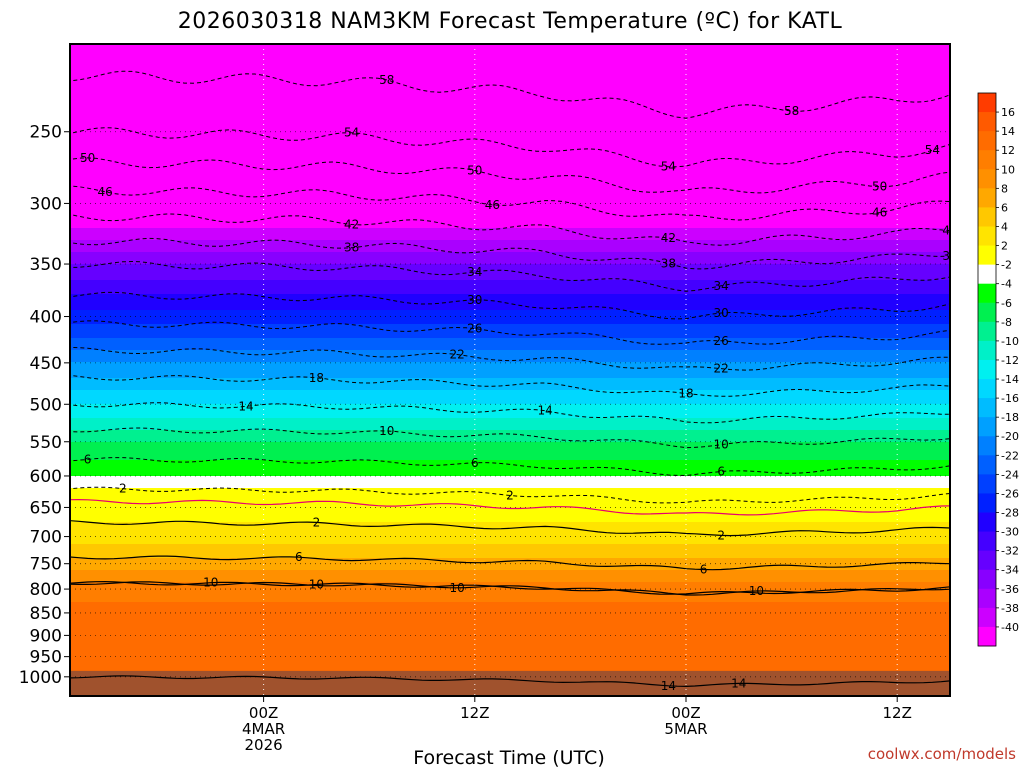 The width and height of the screenshot is (1024, 768). I want to click on colorbar-label: -34, so click(1010, 570).